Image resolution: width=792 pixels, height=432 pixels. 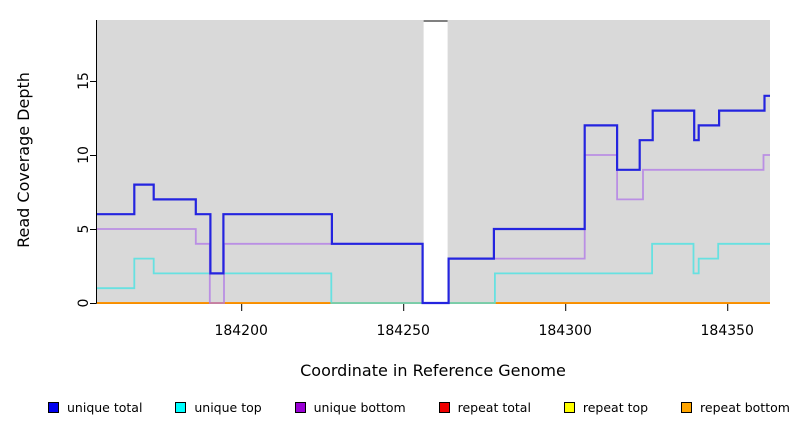 What do you see at coordinates (84, 81) in the screenshot?
I see `y-tick-label: 15` at bounding box center [84, 81].